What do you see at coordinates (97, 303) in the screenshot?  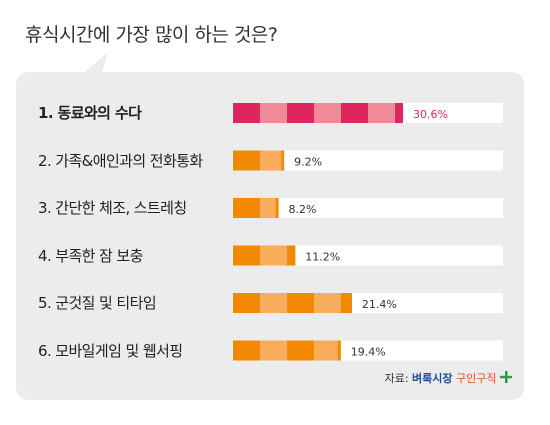 I see `category-label: 5. 군것질 및 티타임` at bounding box center [97, 303].